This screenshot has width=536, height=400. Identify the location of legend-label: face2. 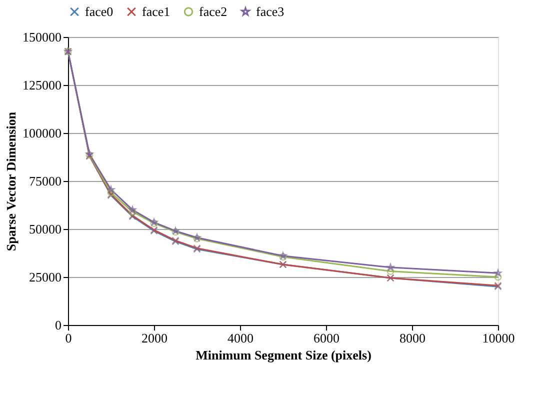
(213, 11).